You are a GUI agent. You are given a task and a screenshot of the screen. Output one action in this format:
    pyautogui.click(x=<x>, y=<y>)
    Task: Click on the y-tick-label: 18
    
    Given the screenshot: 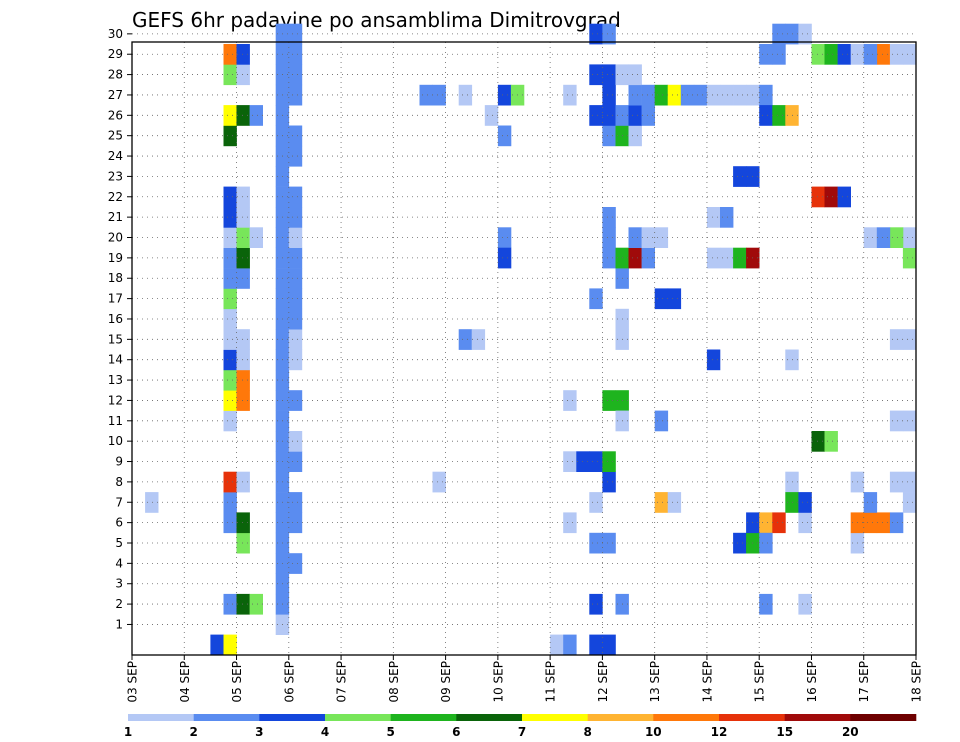 What is the action you would take?
    pyautogui.click(x=115, y=278)
    